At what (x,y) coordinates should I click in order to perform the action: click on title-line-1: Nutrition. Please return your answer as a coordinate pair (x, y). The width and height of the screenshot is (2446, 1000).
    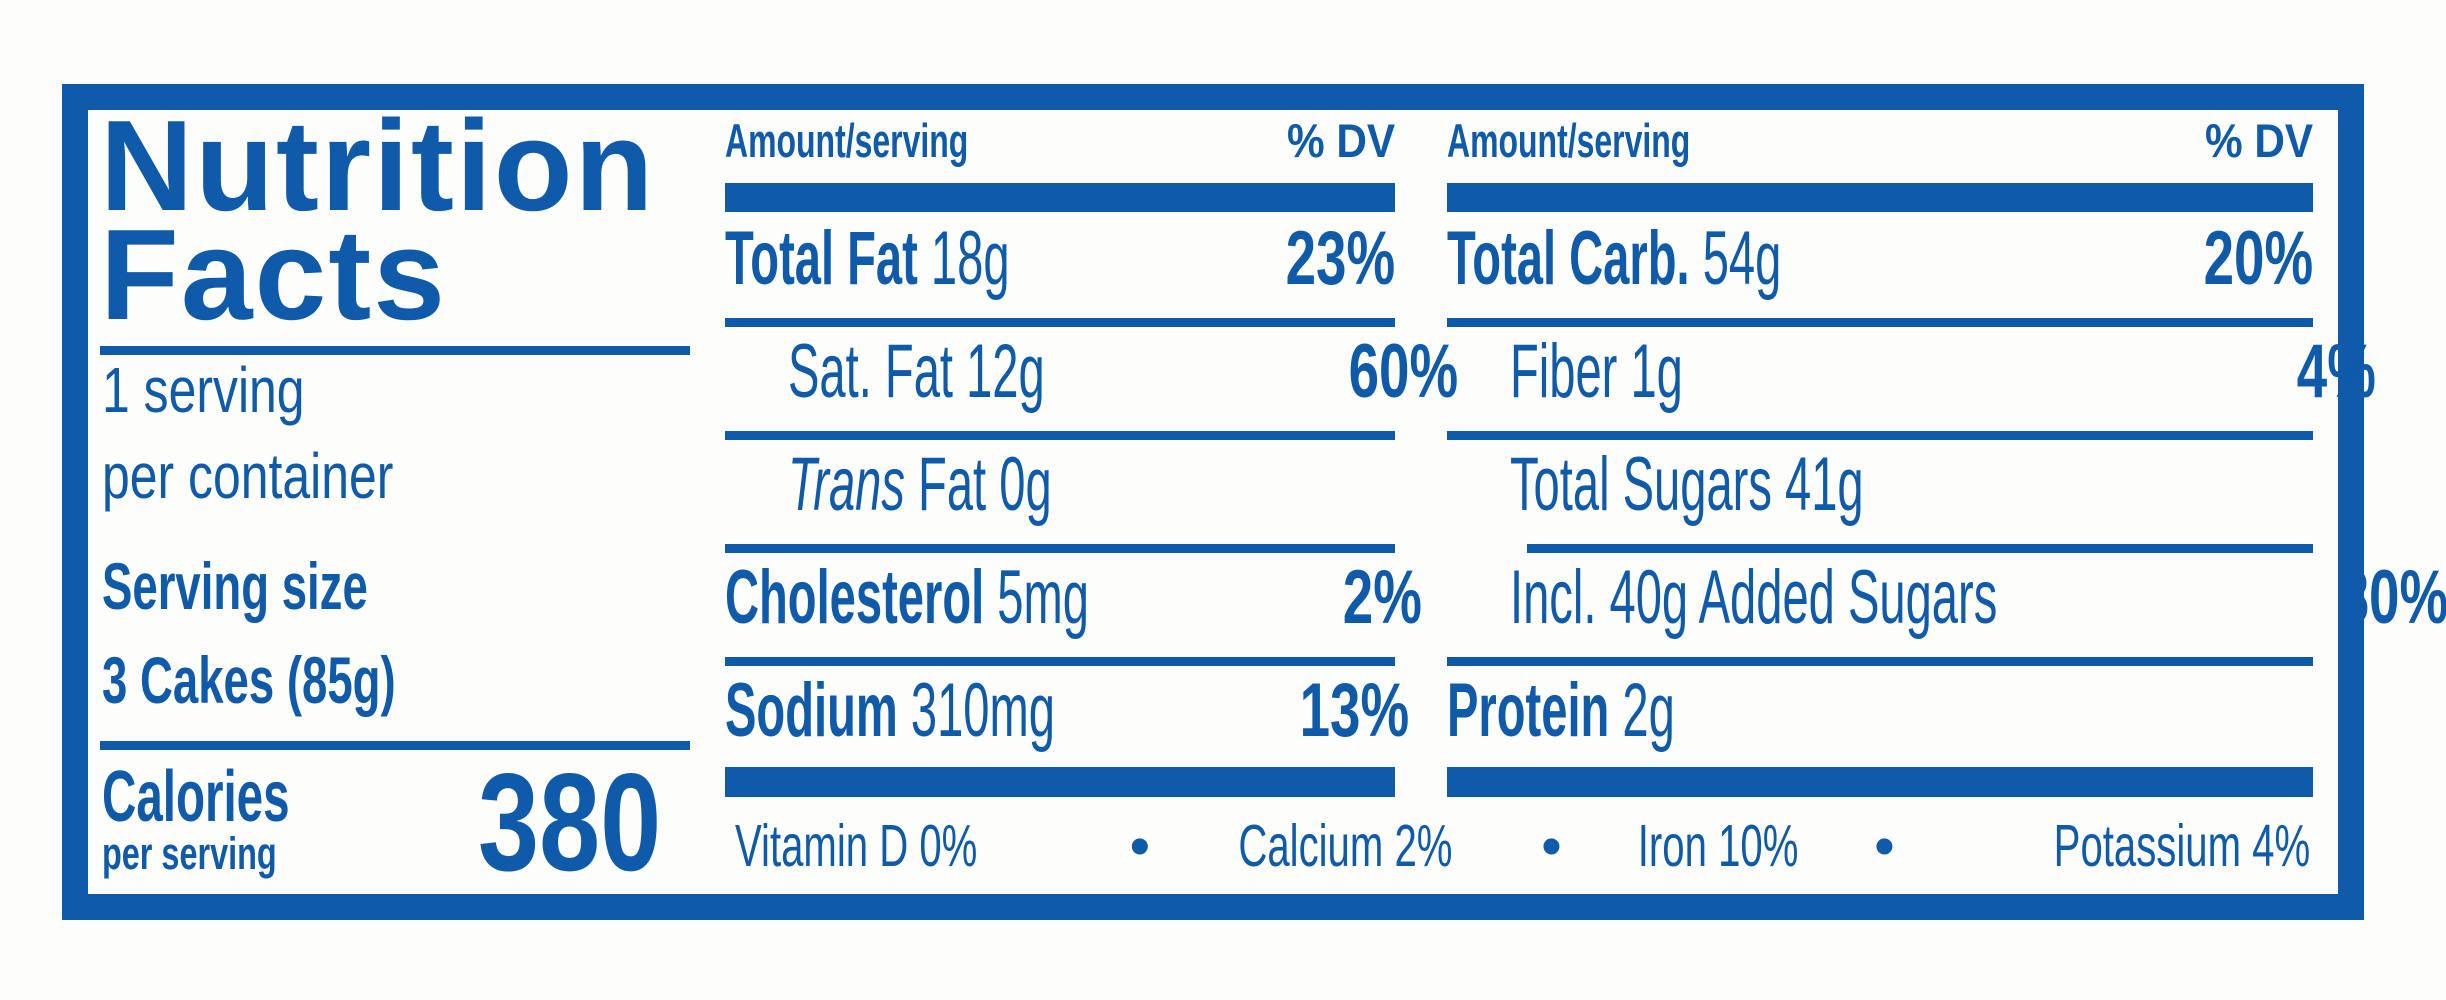
    Looking at the image, I should click on (378, 166).